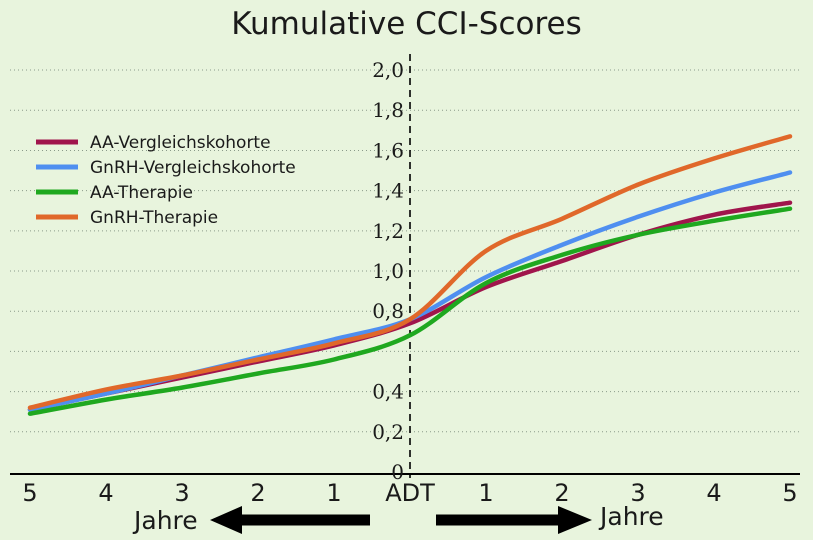  I want to click on y-tick-label: 0,2, so click(388, 432).